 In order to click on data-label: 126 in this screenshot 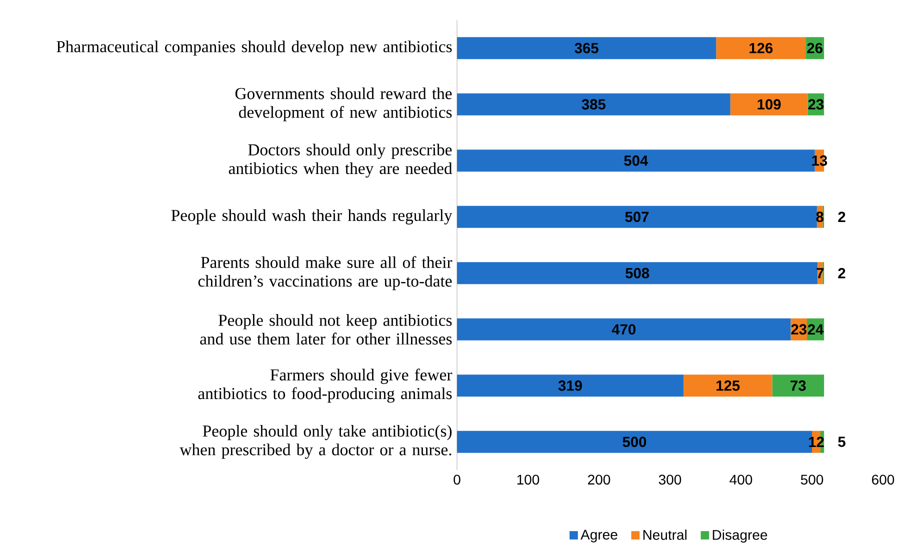, I will do `click(761, 48)`.